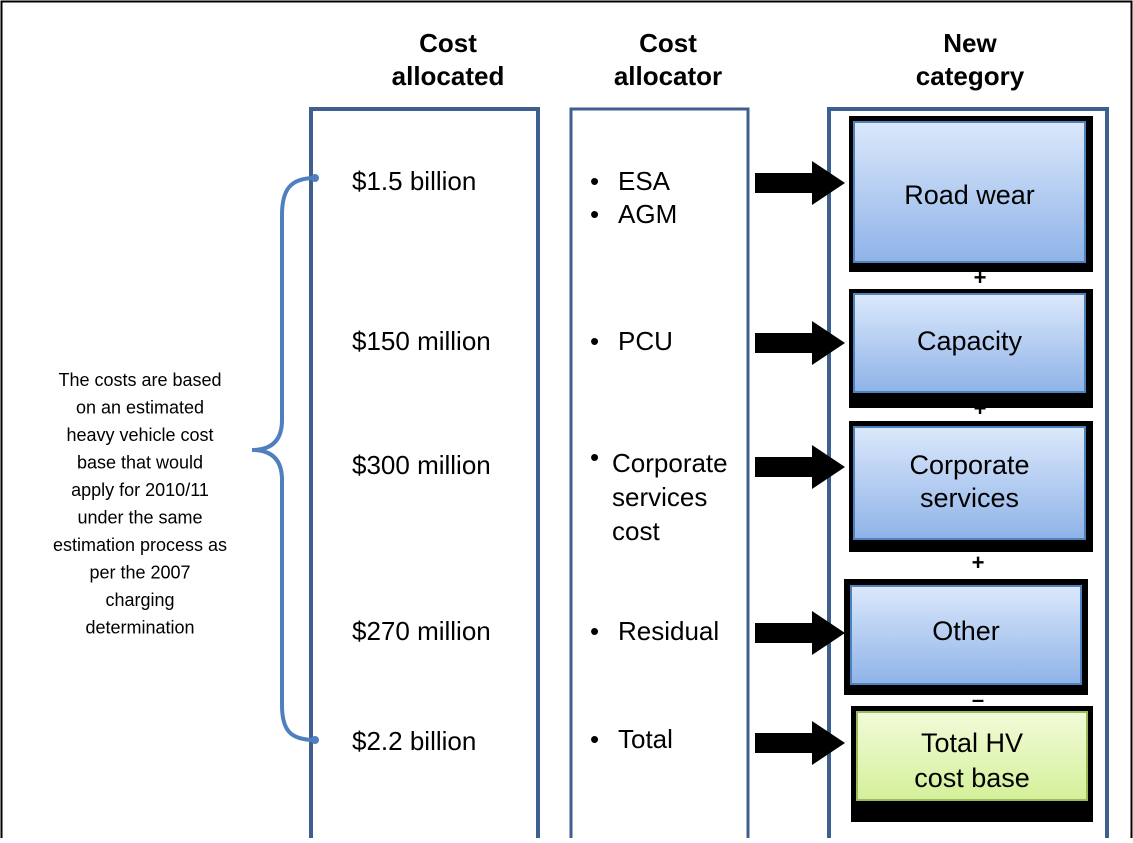 The image size is (1133, 843). Describe the element at coordinates (414, 181) in the screenshot. I see `cost-value: $1.5 billion` at that location.